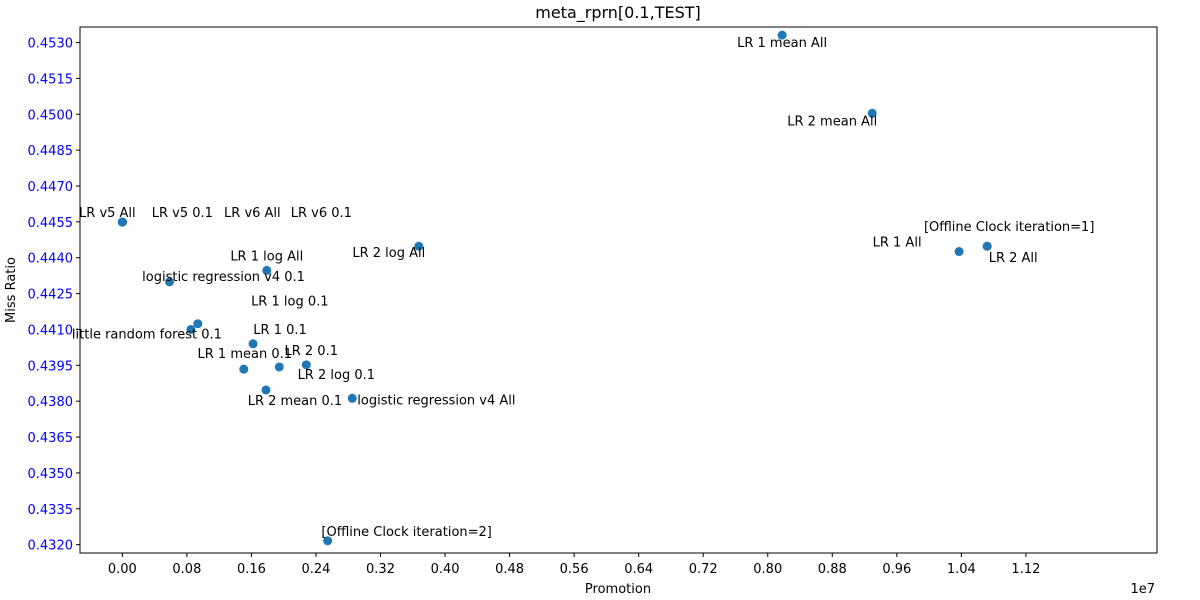  What do you see at coordinates (266, 256) in the screenshot?
I see `point-label: LR 1 log All` at bounding box center [266, 256].